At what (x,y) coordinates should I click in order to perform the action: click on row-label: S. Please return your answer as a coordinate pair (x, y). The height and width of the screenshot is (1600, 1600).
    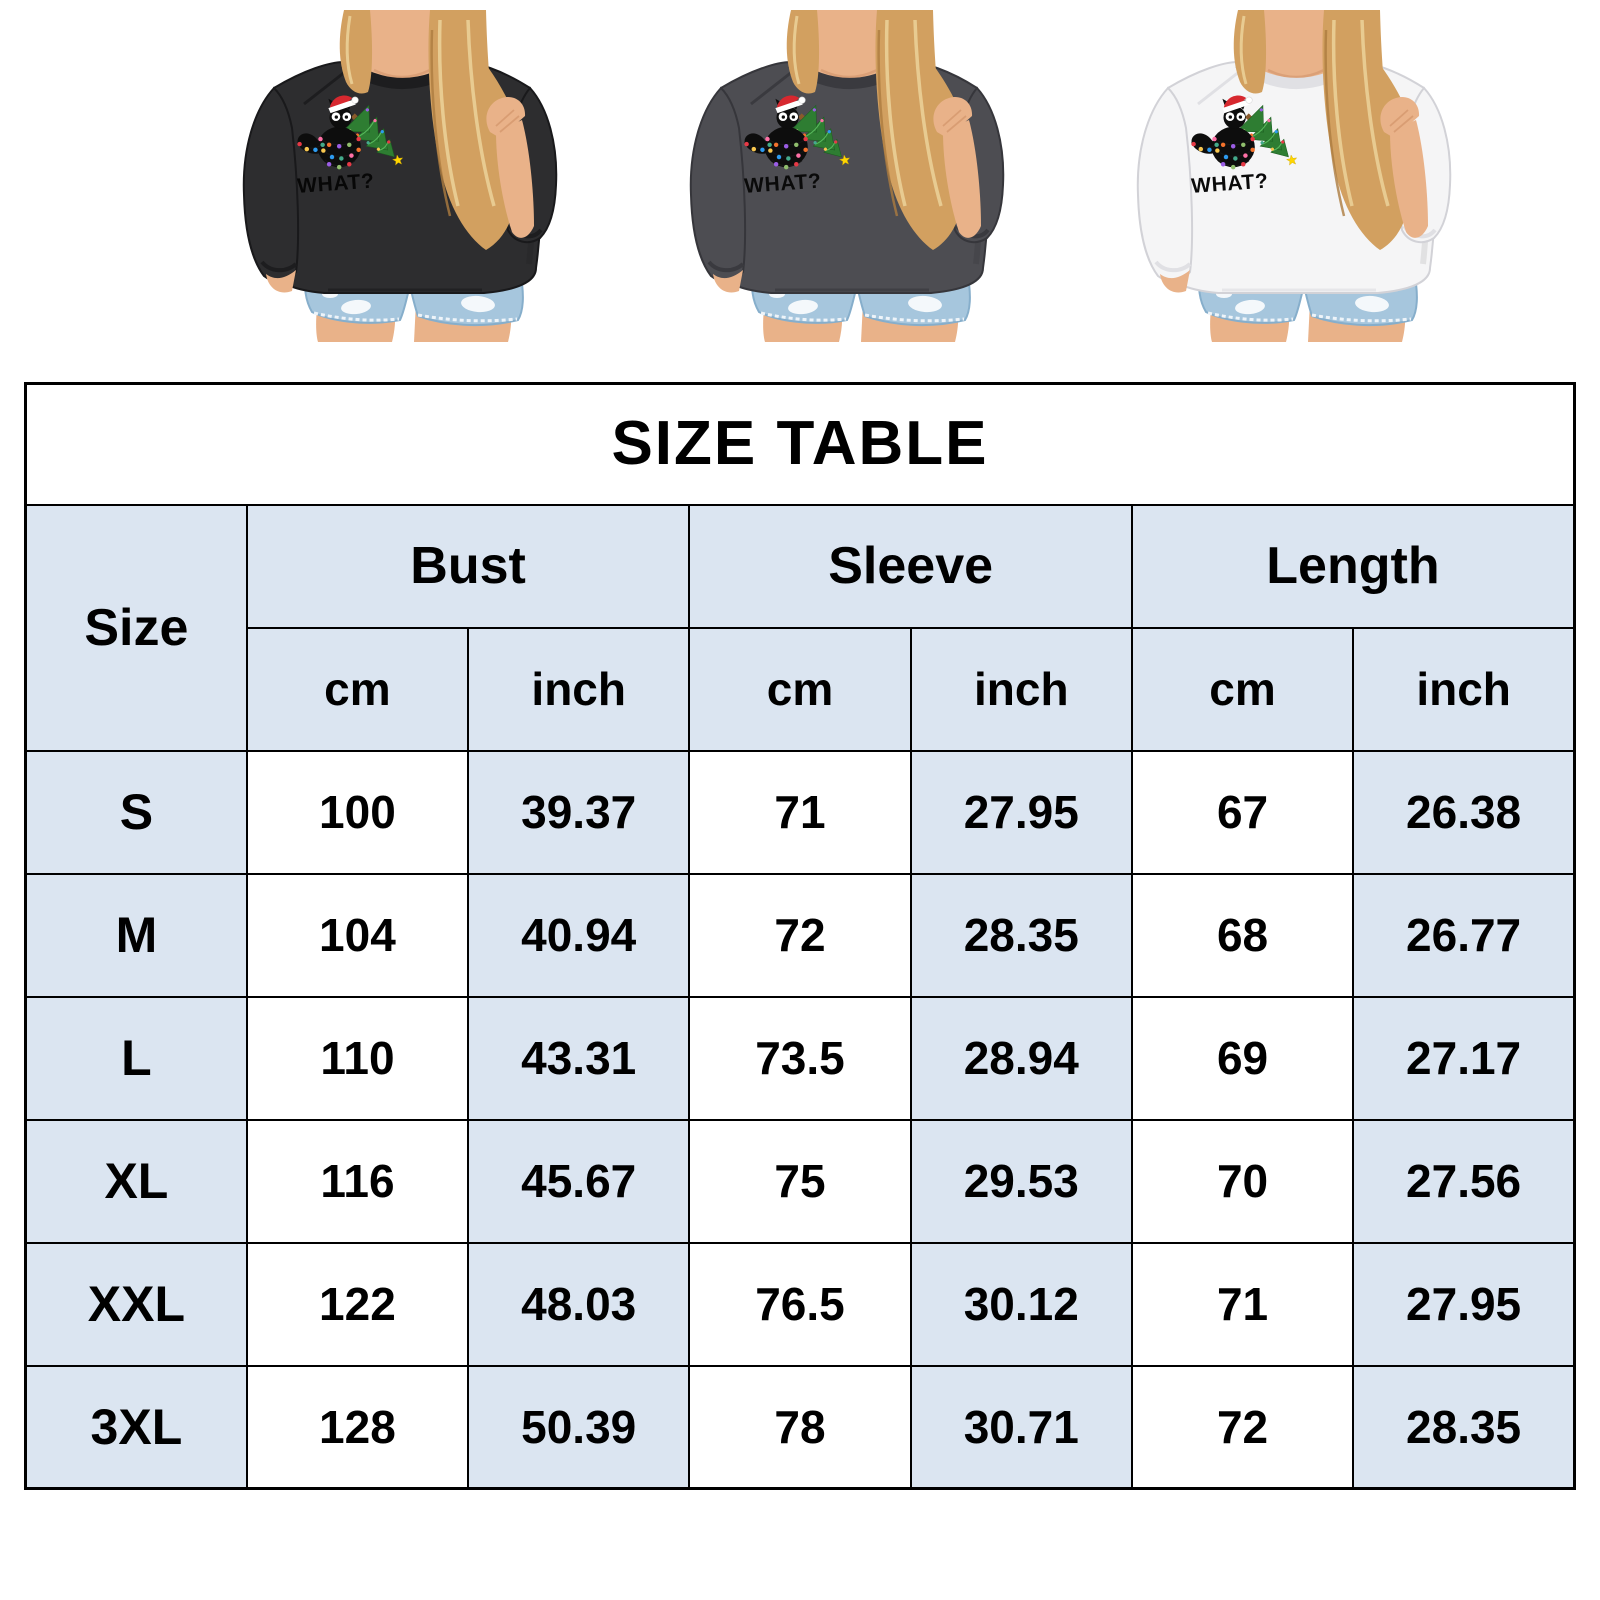
    Looking at the image, I should click on (136, 812).